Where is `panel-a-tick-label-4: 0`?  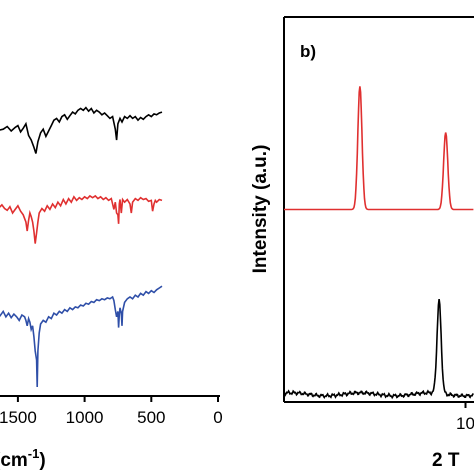 panel-a-tick-label-4: 0 is located at coordinates (217, 417).